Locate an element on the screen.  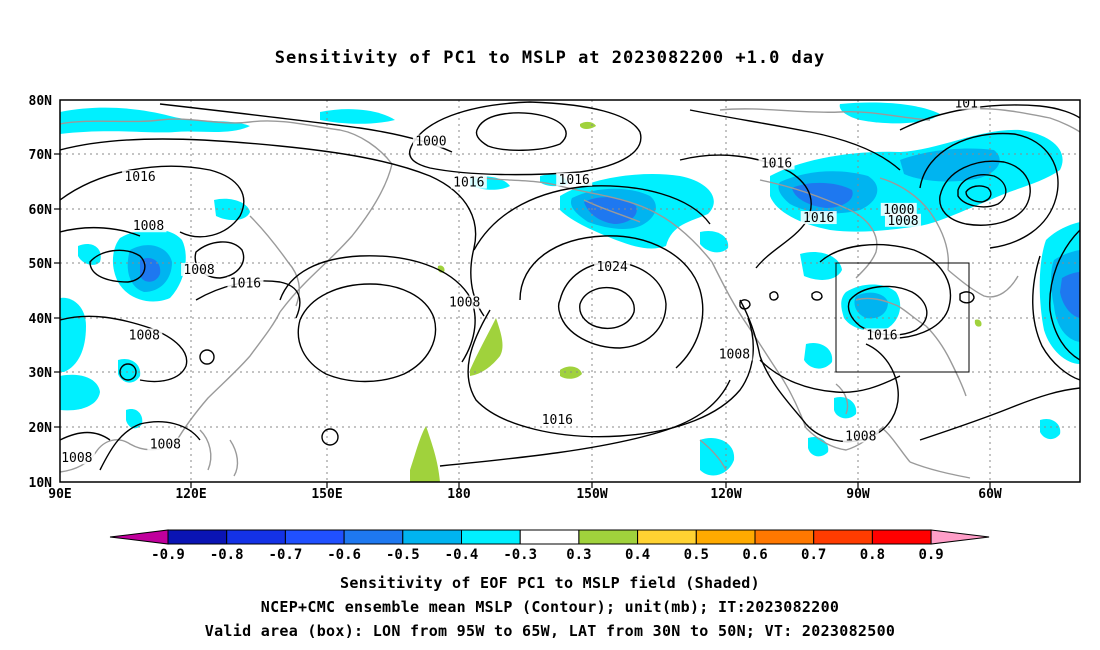
colorbar-label: 0.6 is located at coordinates (754, 555).